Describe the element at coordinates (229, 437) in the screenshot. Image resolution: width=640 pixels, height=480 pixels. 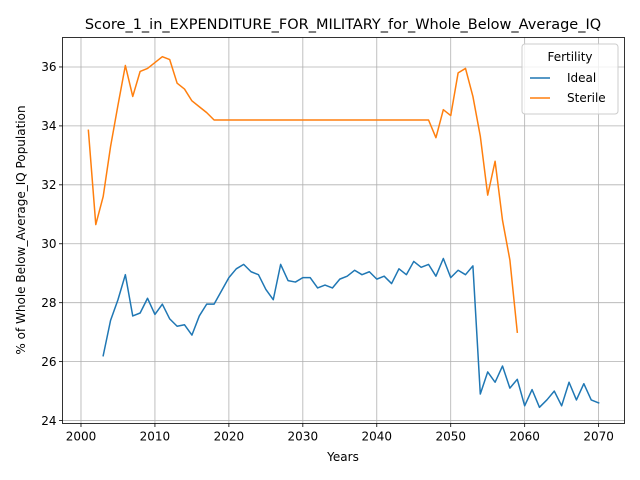
I see `x-tick-label: 2020` at that location.